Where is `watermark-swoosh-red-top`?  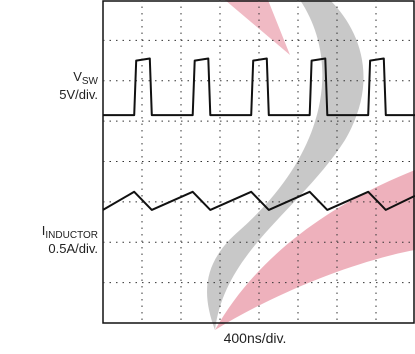
watermark-swoosh-red-top is located at coordinates (257, 27).